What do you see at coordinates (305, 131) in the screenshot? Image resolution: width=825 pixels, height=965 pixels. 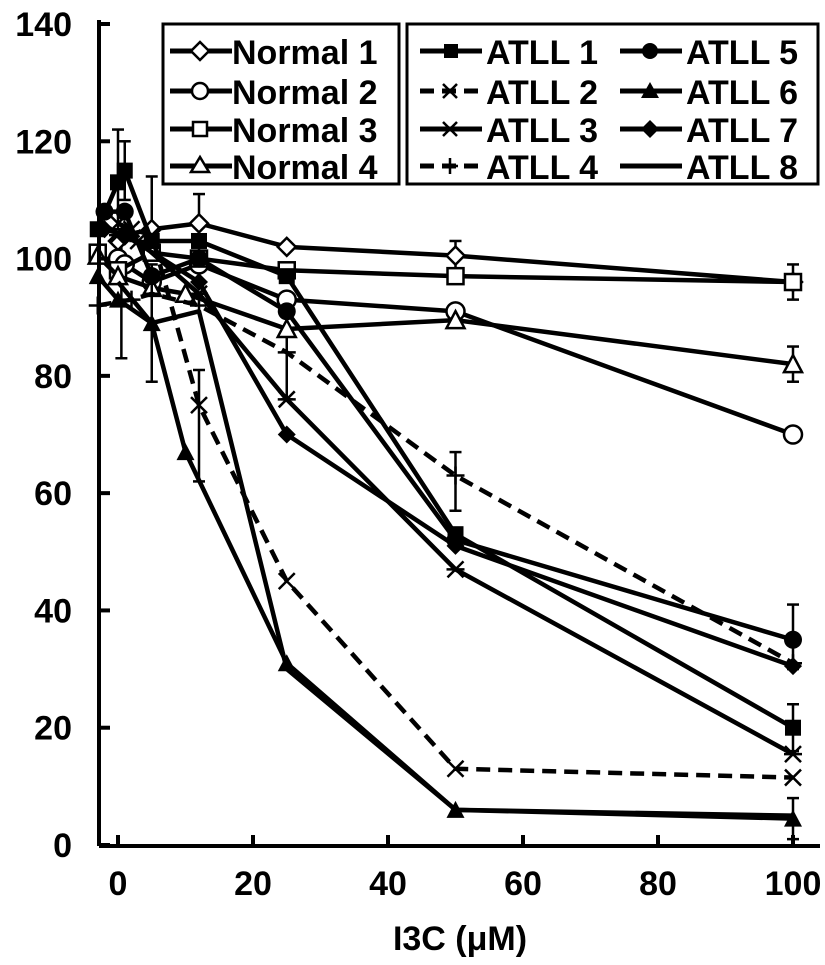 I see `legend-label: Normal 3` at bounding box center [305, 131].